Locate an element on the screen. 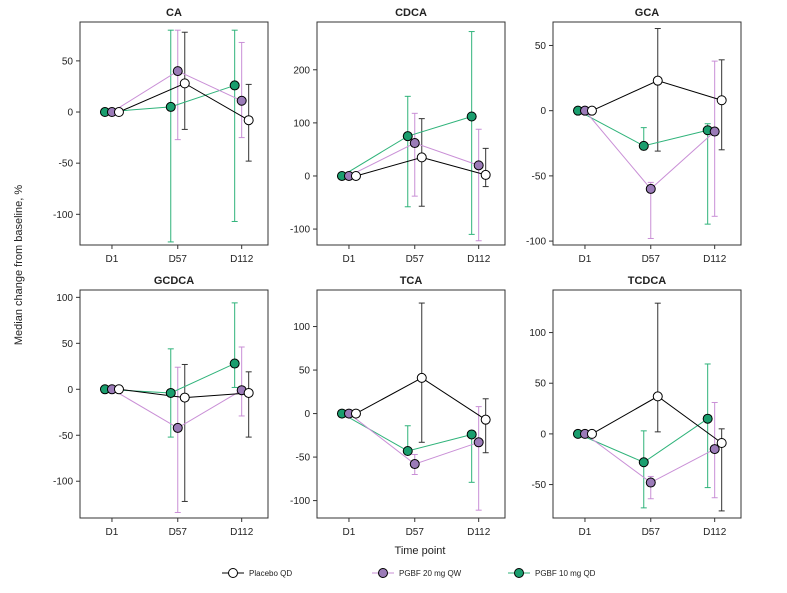  legend: Placebo QD PGBF 20 mg QW PGBF 10 mg QD is located at coordinates (409, 573).